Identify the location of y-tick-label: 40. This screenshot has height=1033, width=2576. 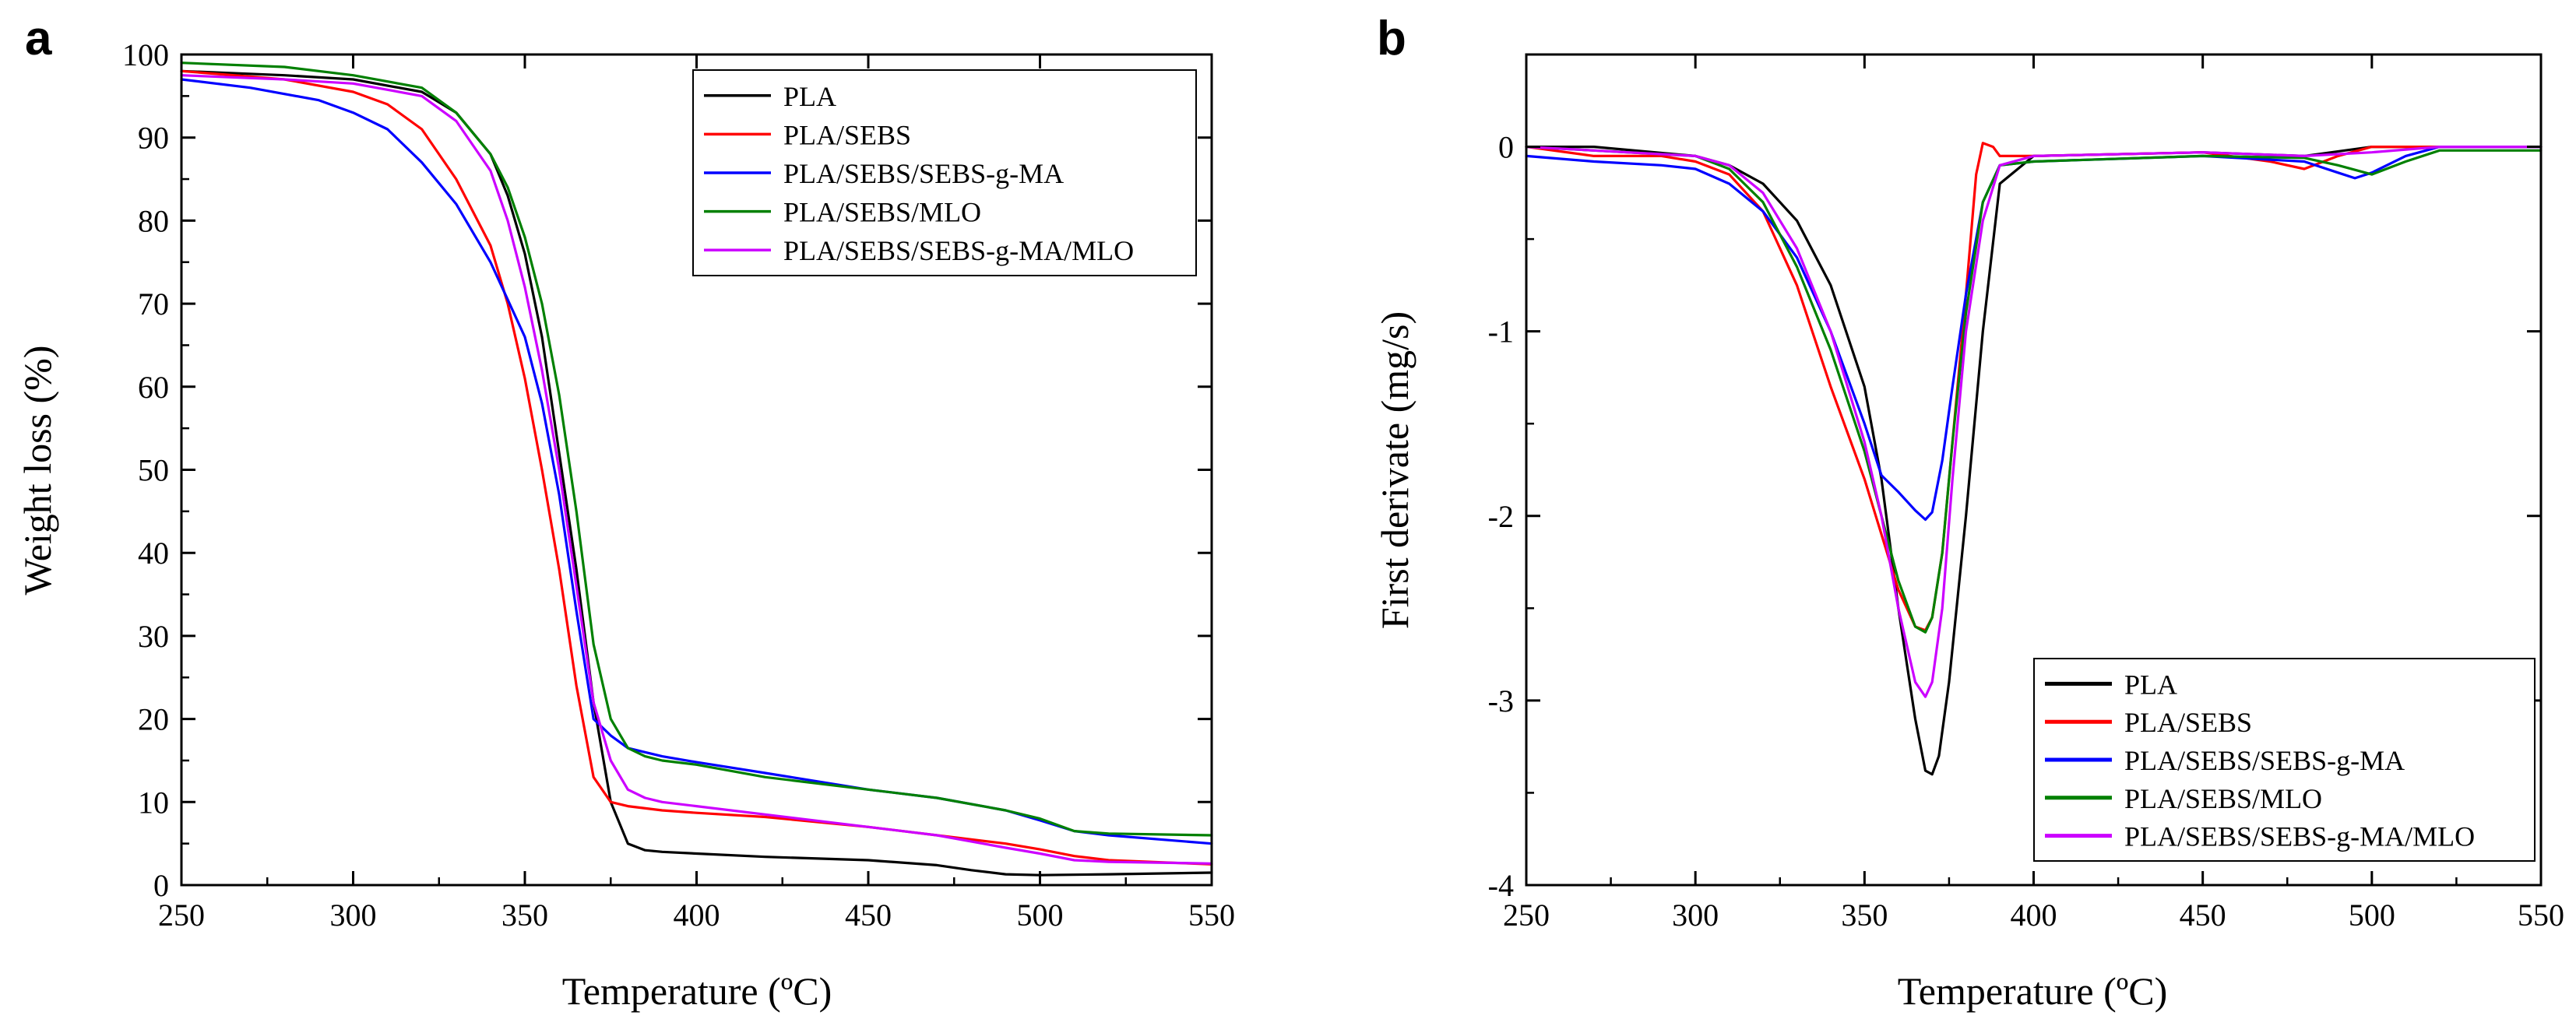
(153, 553).